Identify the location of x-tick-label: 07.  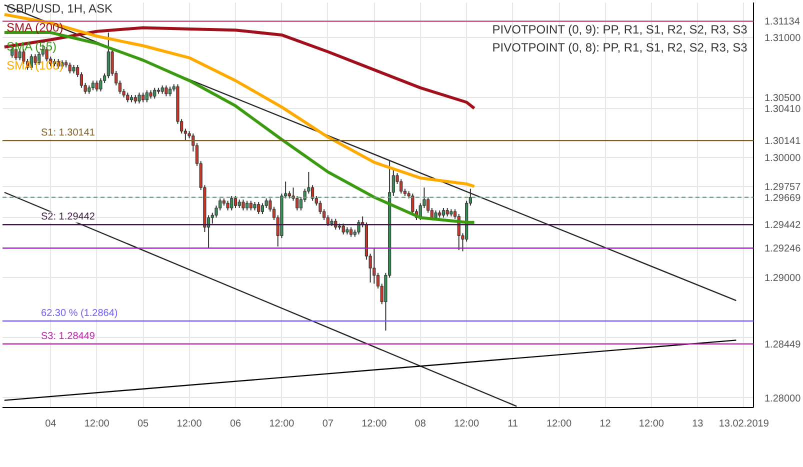
(328, 424).